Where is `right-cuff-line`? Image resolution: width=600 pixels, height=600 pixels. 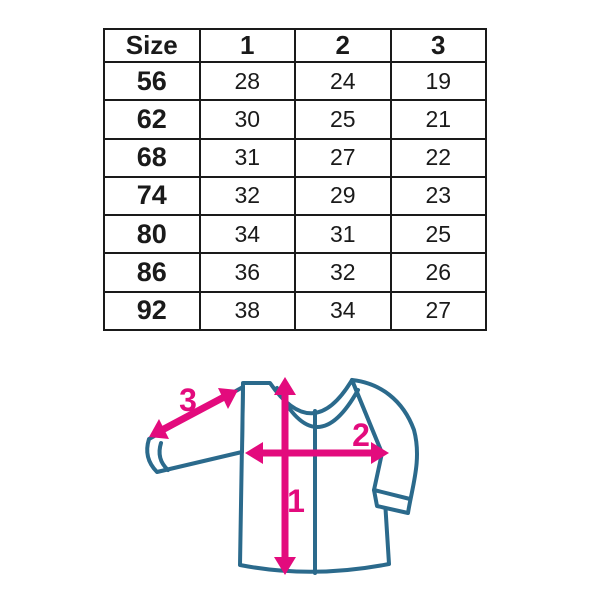
right-cuff-line is located at coordinates (392, 494).